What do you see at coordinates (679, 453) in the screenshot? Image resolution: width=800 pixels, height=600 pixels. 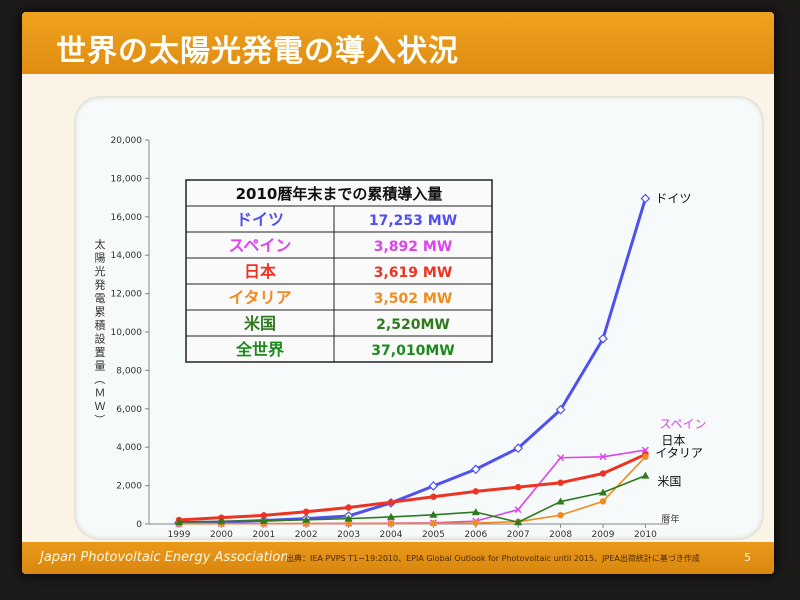 I see `series-end-label: イタリア` at bounding box center [679, 453].